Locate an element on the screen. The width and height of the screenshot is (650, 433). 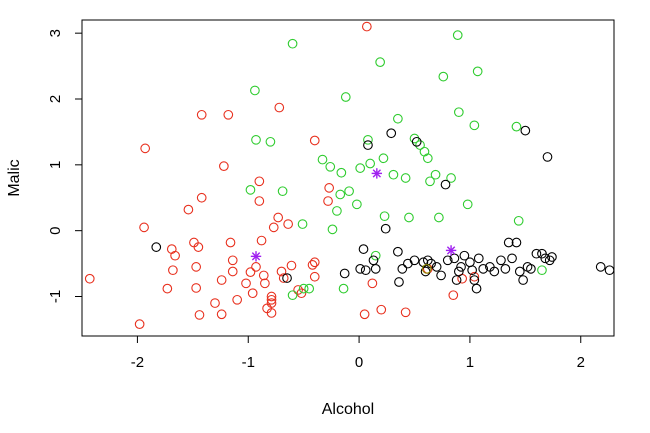
centroid-stroke is located at coordinates (451, 250).